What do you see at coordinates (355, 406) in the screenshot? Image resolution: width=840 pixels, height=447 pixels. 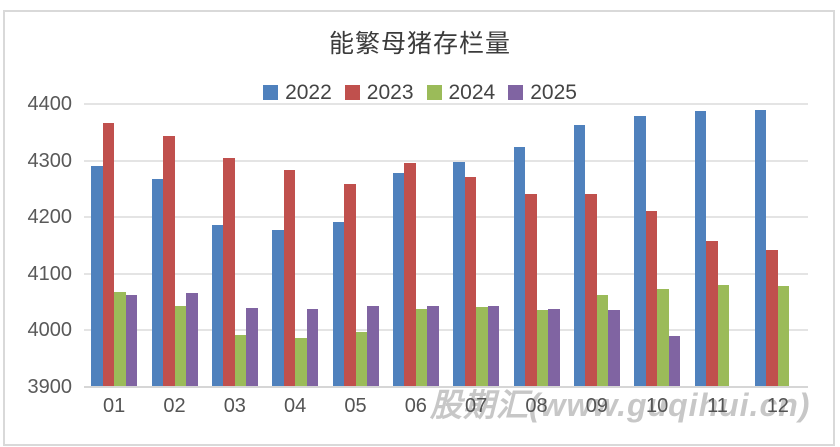 I see `x-axis-tick-label: 05` at bounding box center [355, 406].